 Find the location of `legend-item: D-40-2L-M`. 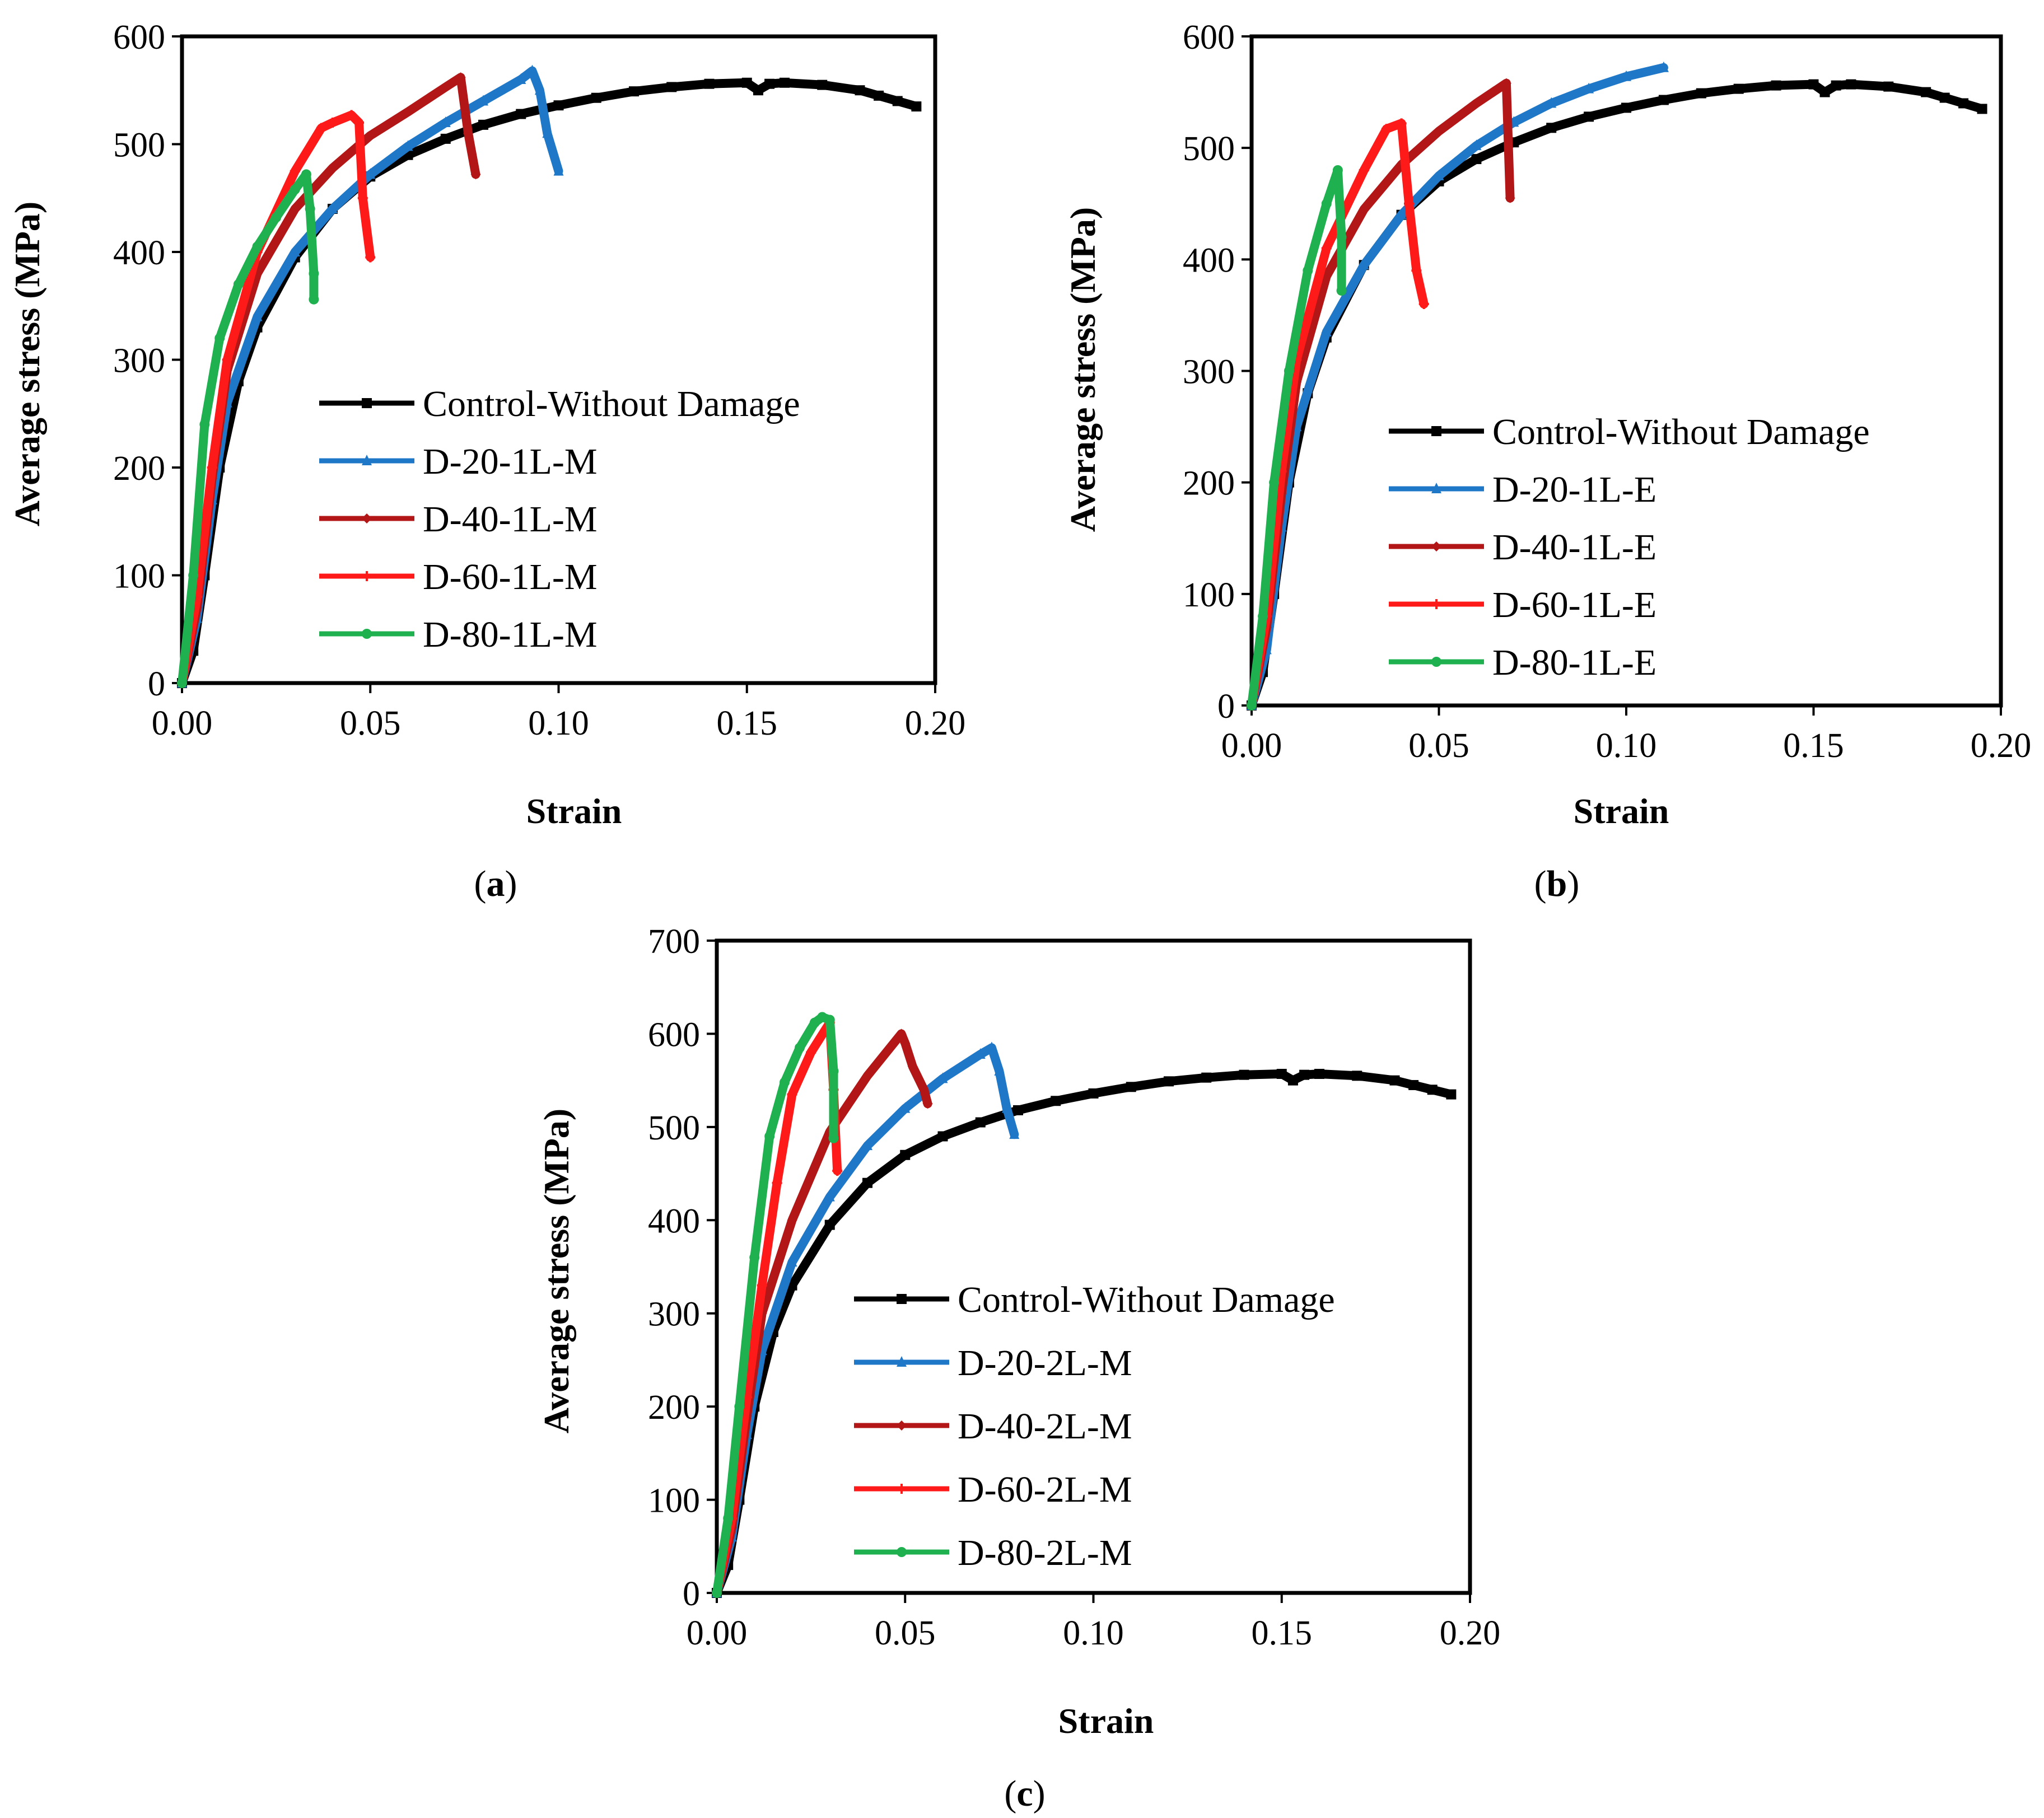

legend-item: D-40-2L-M is located at coordinates (993, 1426).